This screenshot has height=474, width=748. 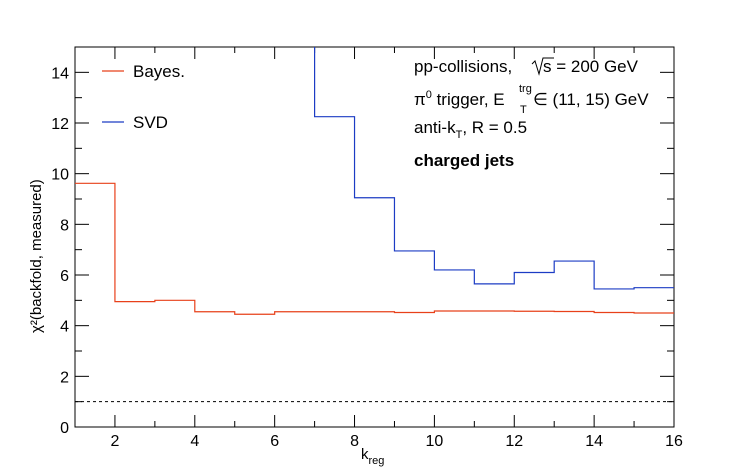 What do you see at coordinates (354, 441) in the screenshot?
I see `x-tick-label: 8` at bounding box center [354, 441].